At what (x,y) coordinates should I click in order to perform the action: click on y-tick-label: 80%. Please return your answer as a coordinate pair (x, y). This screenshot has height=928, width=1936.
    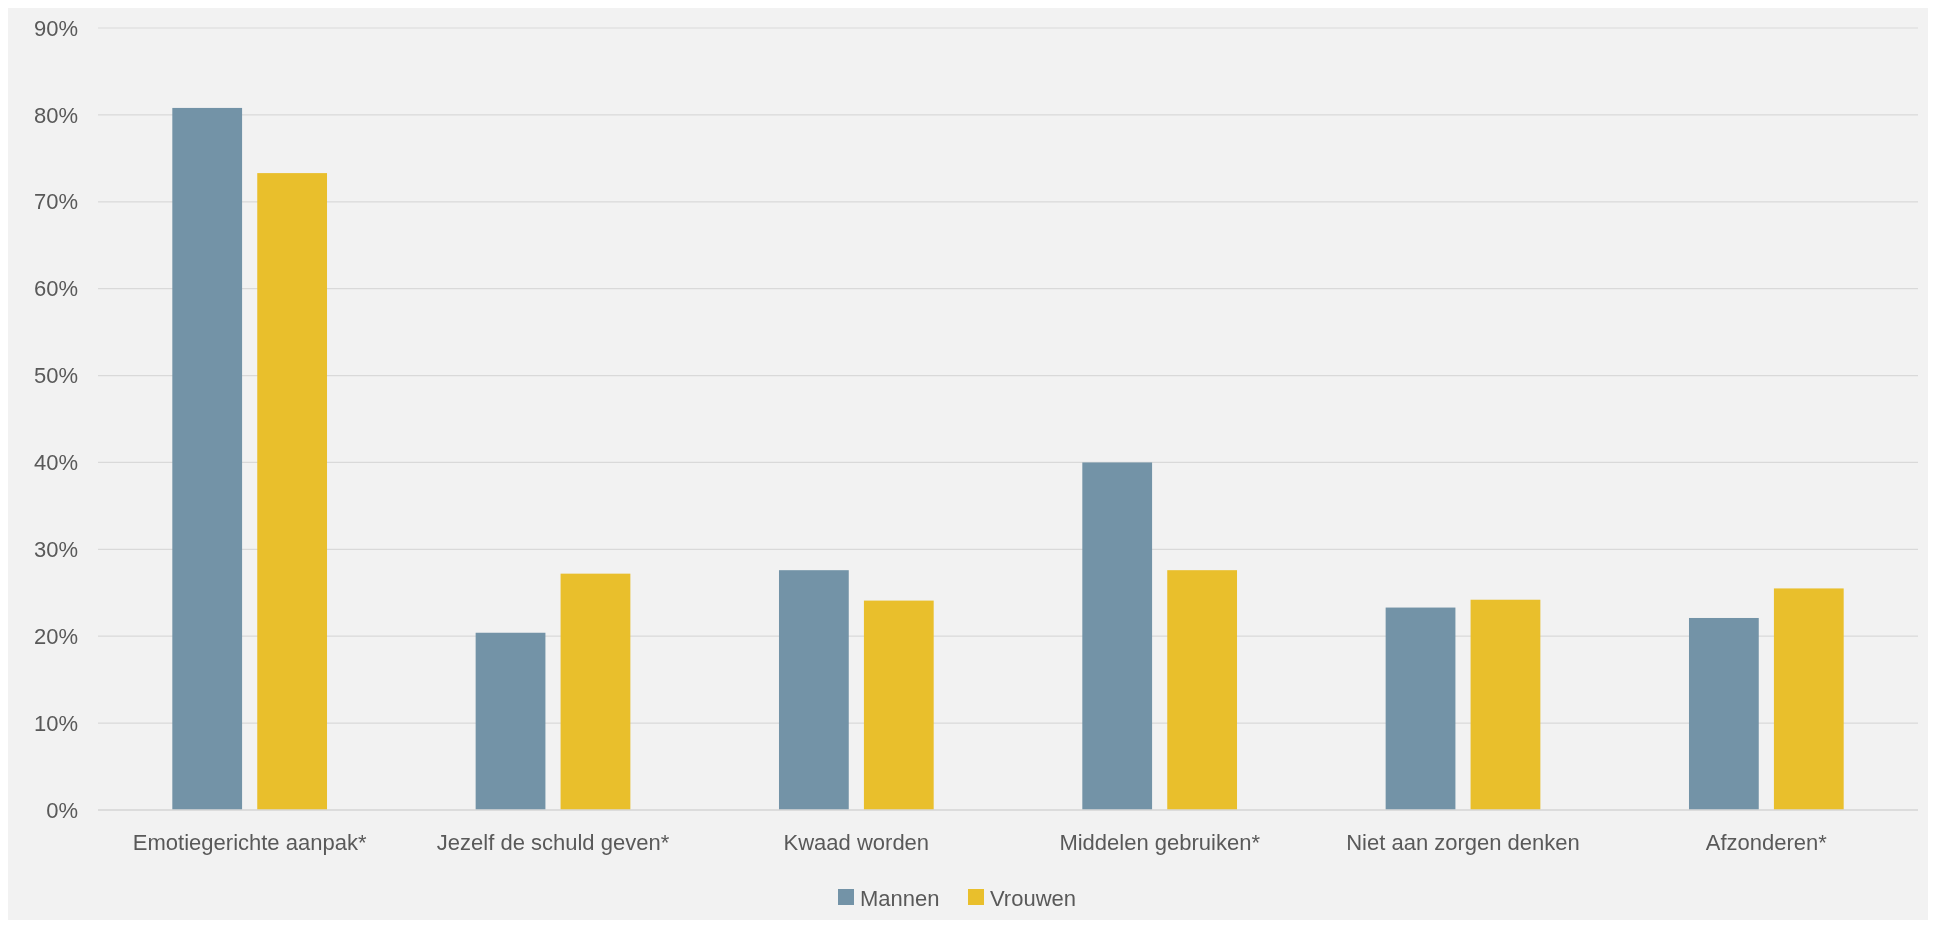
    Looking at the image, I should click on (55, 115).